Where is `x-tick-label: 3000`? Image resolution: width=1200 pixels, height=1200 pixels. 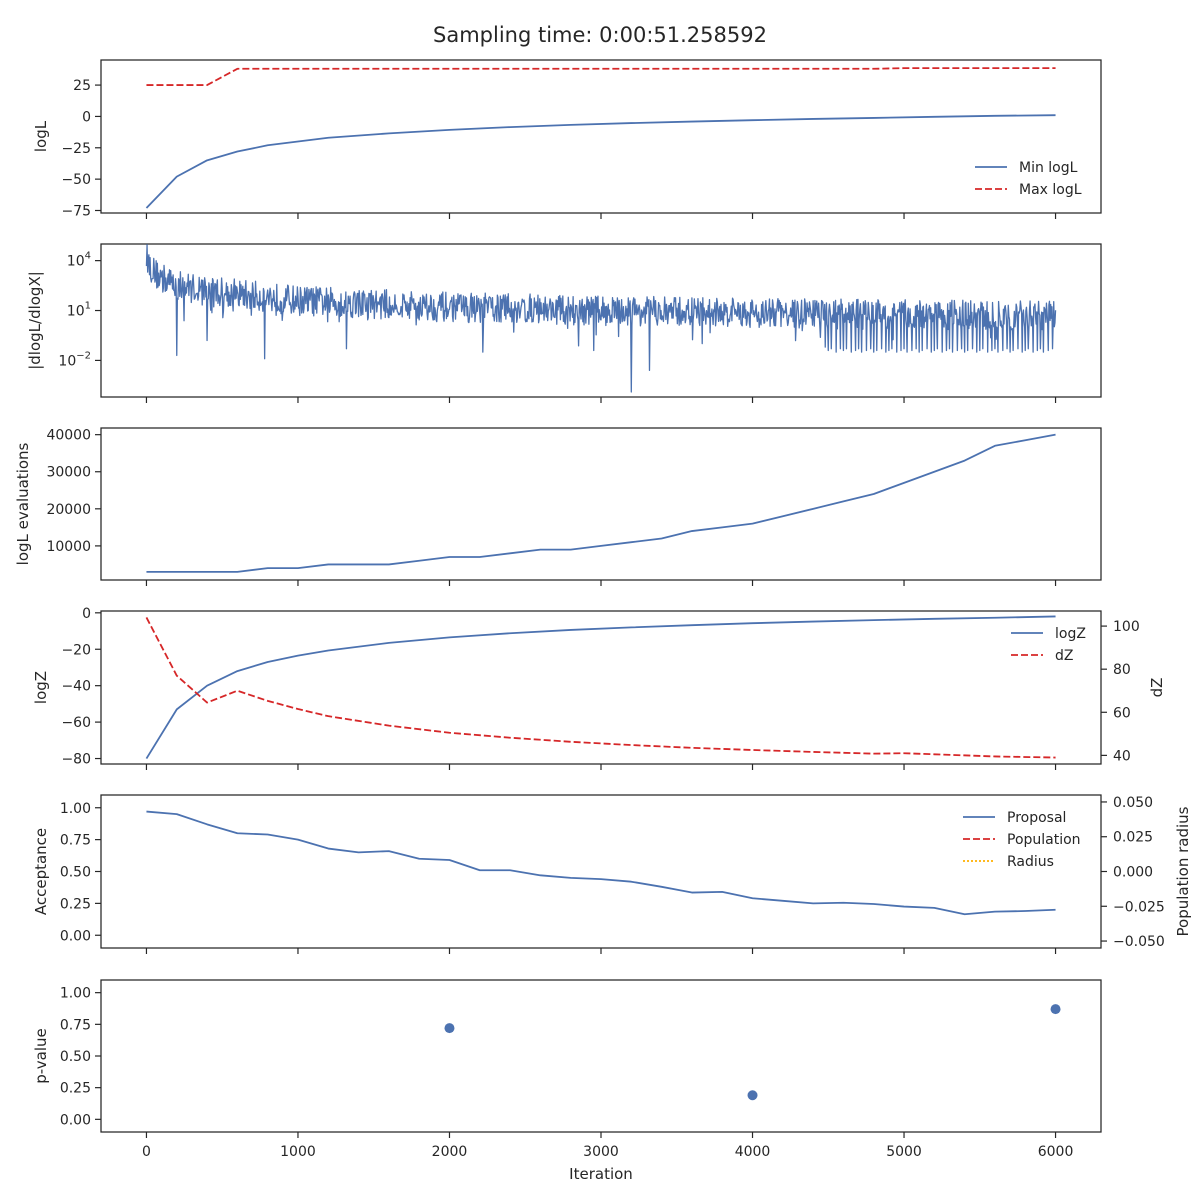 x-tick-label: 3000 is located at coordinates (601, 1152).